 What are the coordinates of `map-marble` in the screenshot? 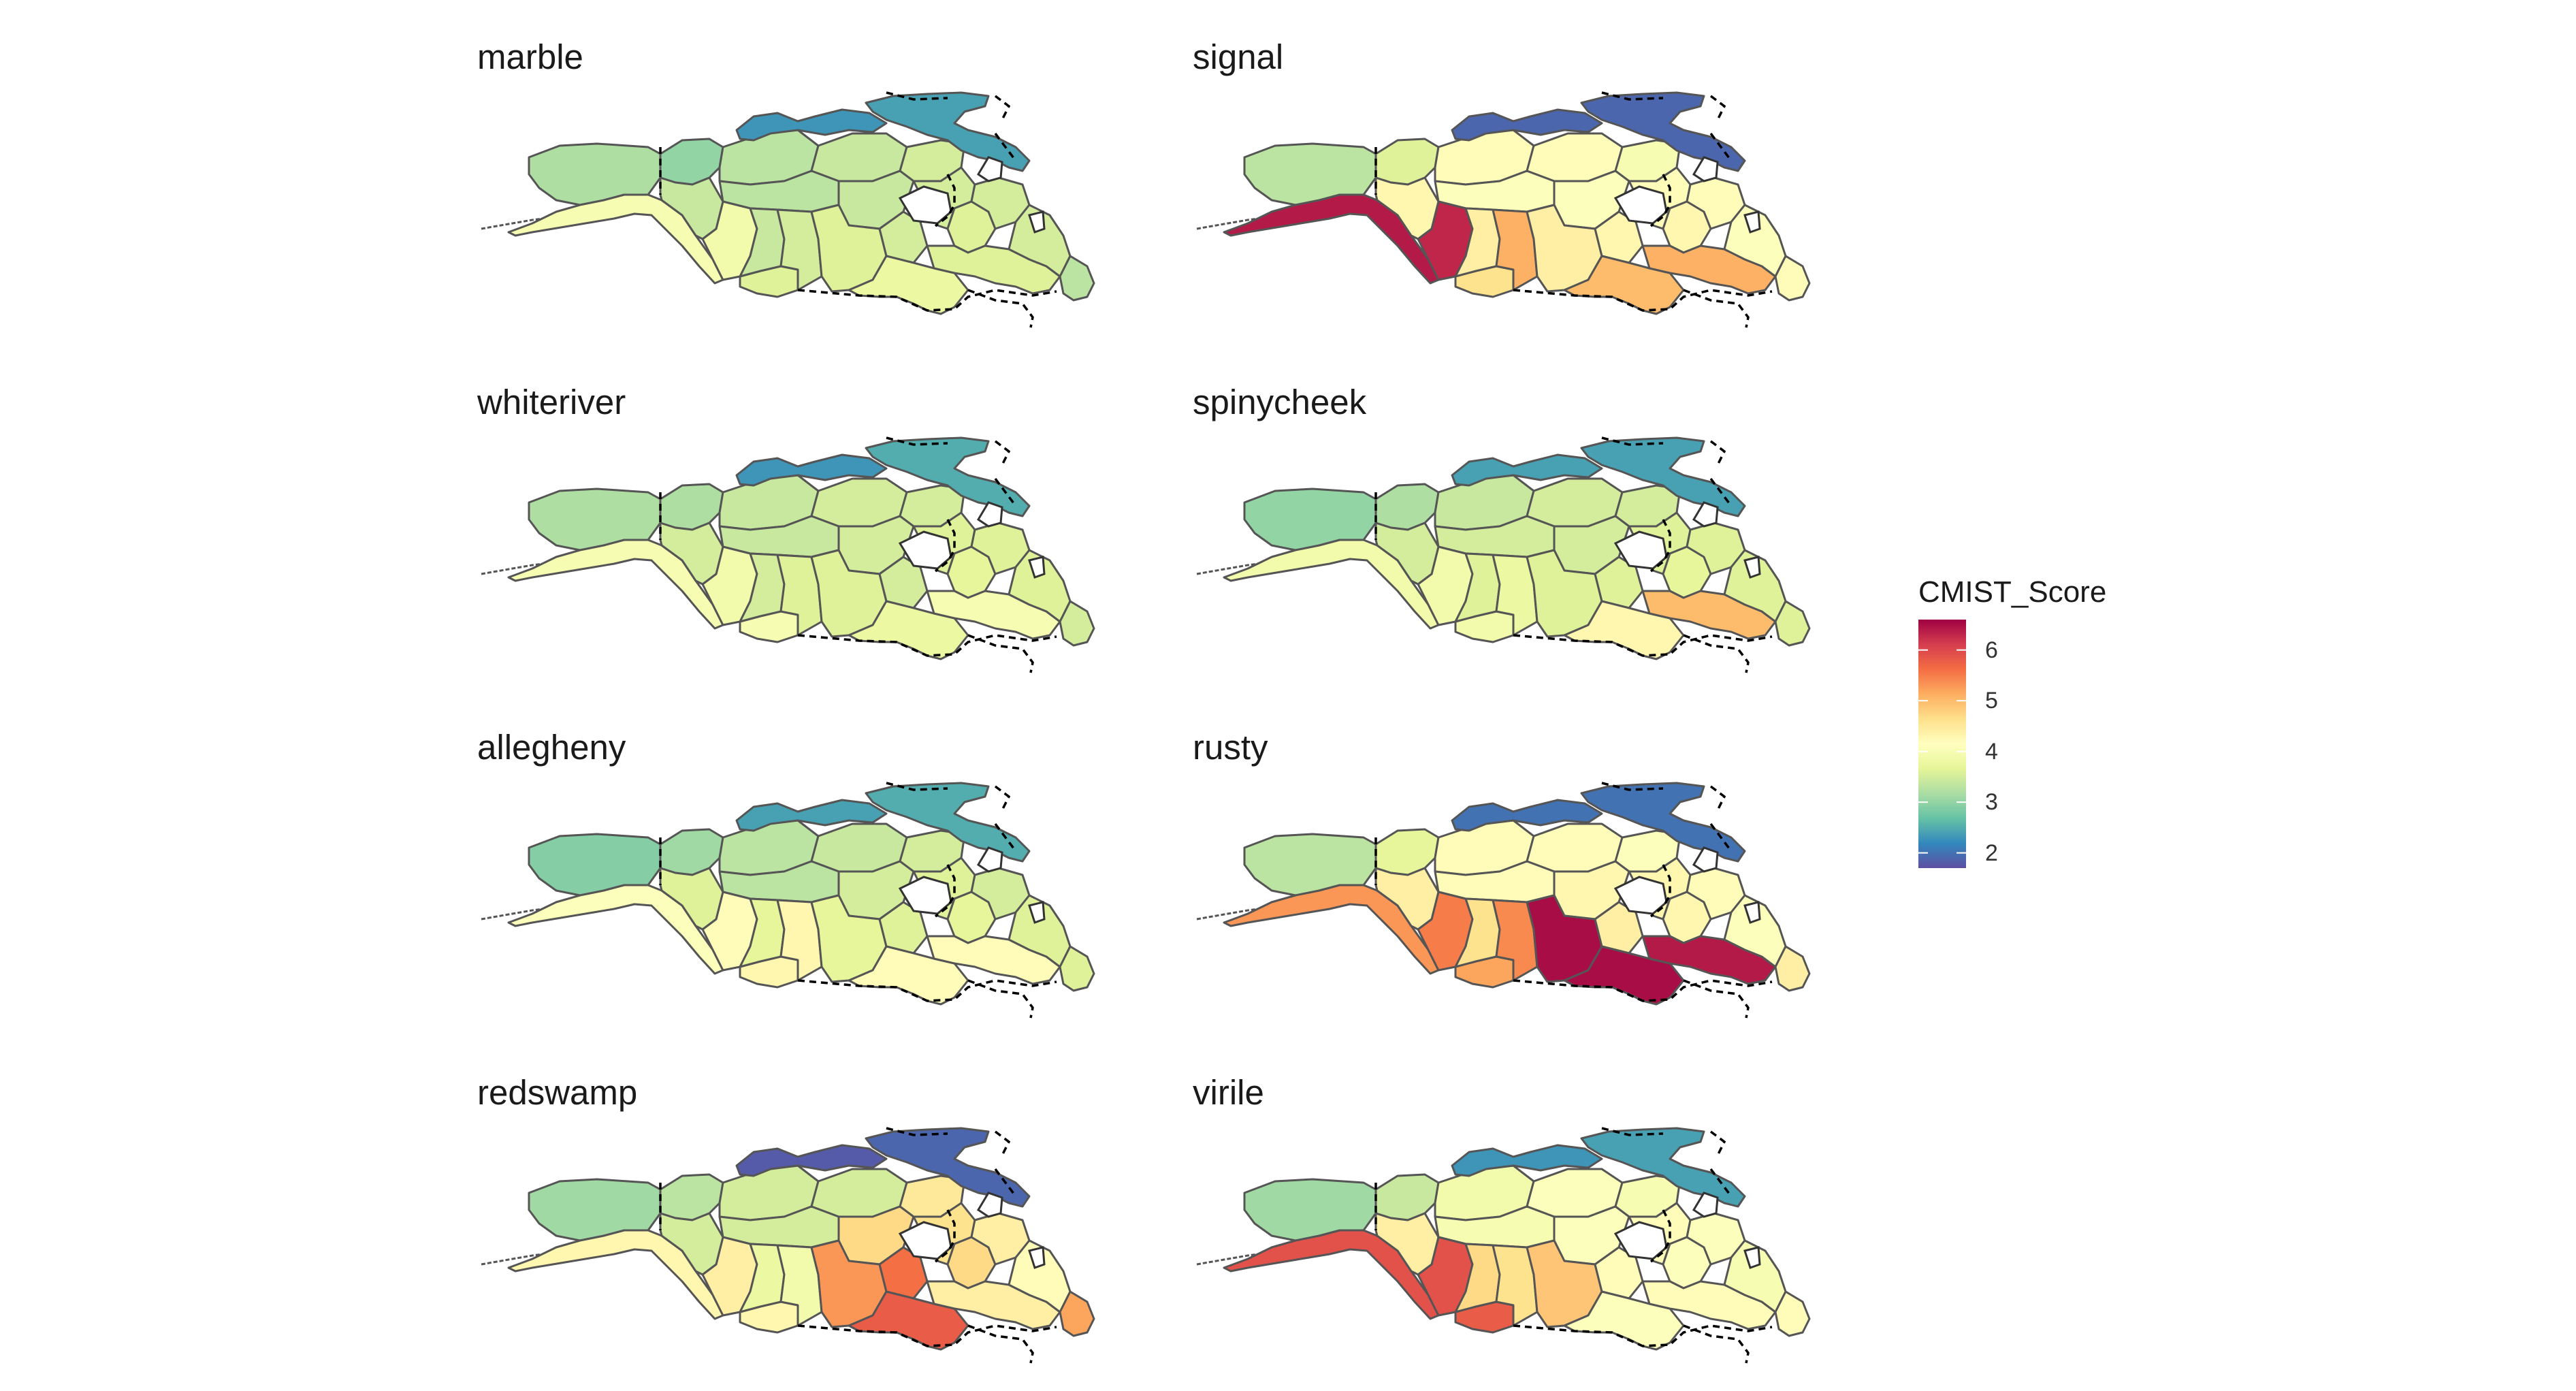 It's located at (788, 210).